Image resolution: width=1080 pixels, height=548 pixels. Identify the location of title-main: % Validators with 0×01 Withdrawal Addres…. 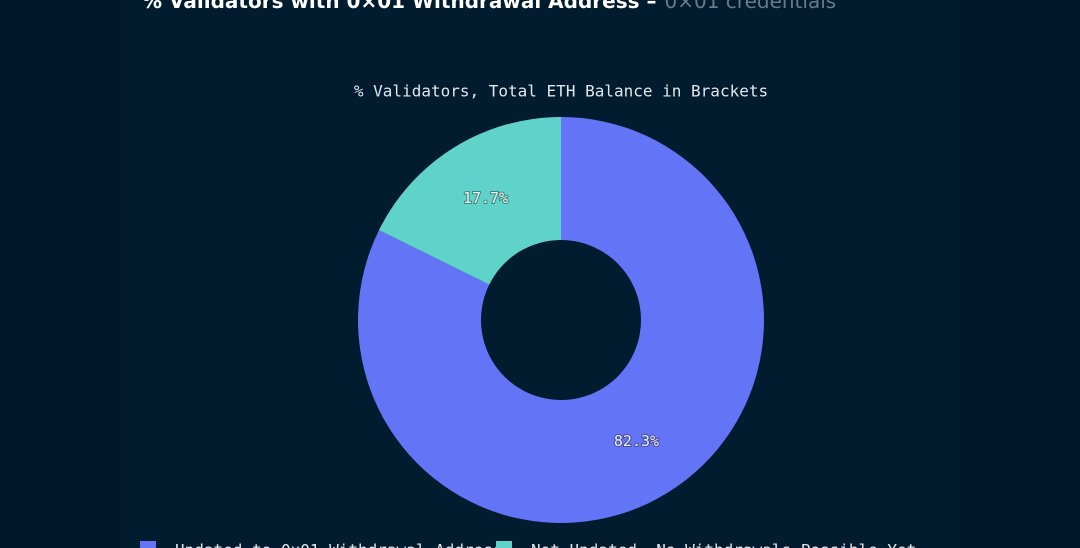
(399, 6).